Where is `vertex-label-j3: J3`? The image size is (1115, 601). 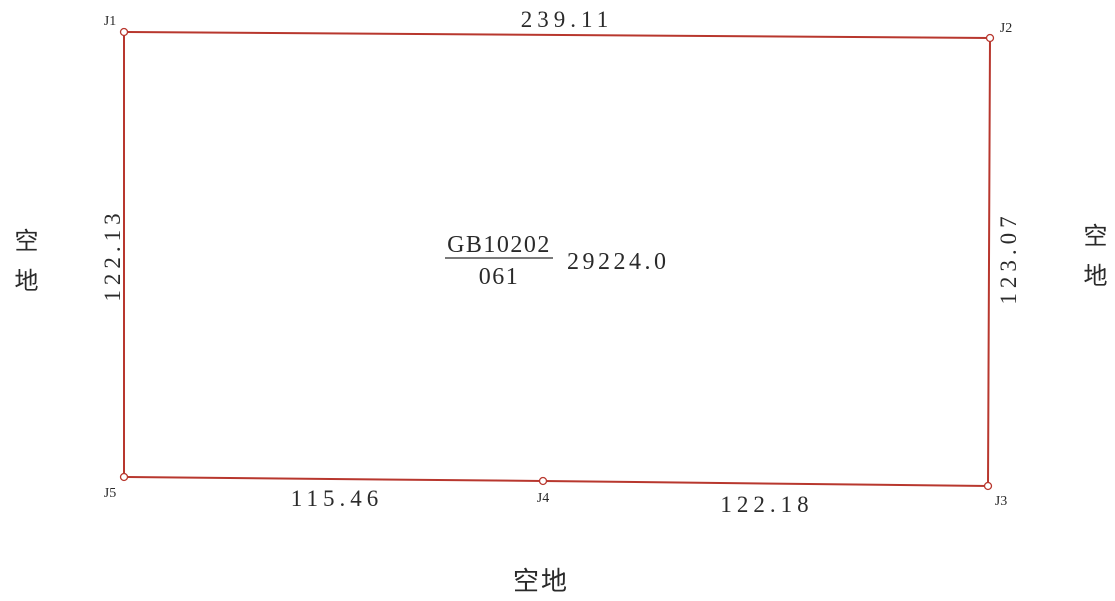 vertex-label-j3: J3 is located at coordinates (1001, 501).